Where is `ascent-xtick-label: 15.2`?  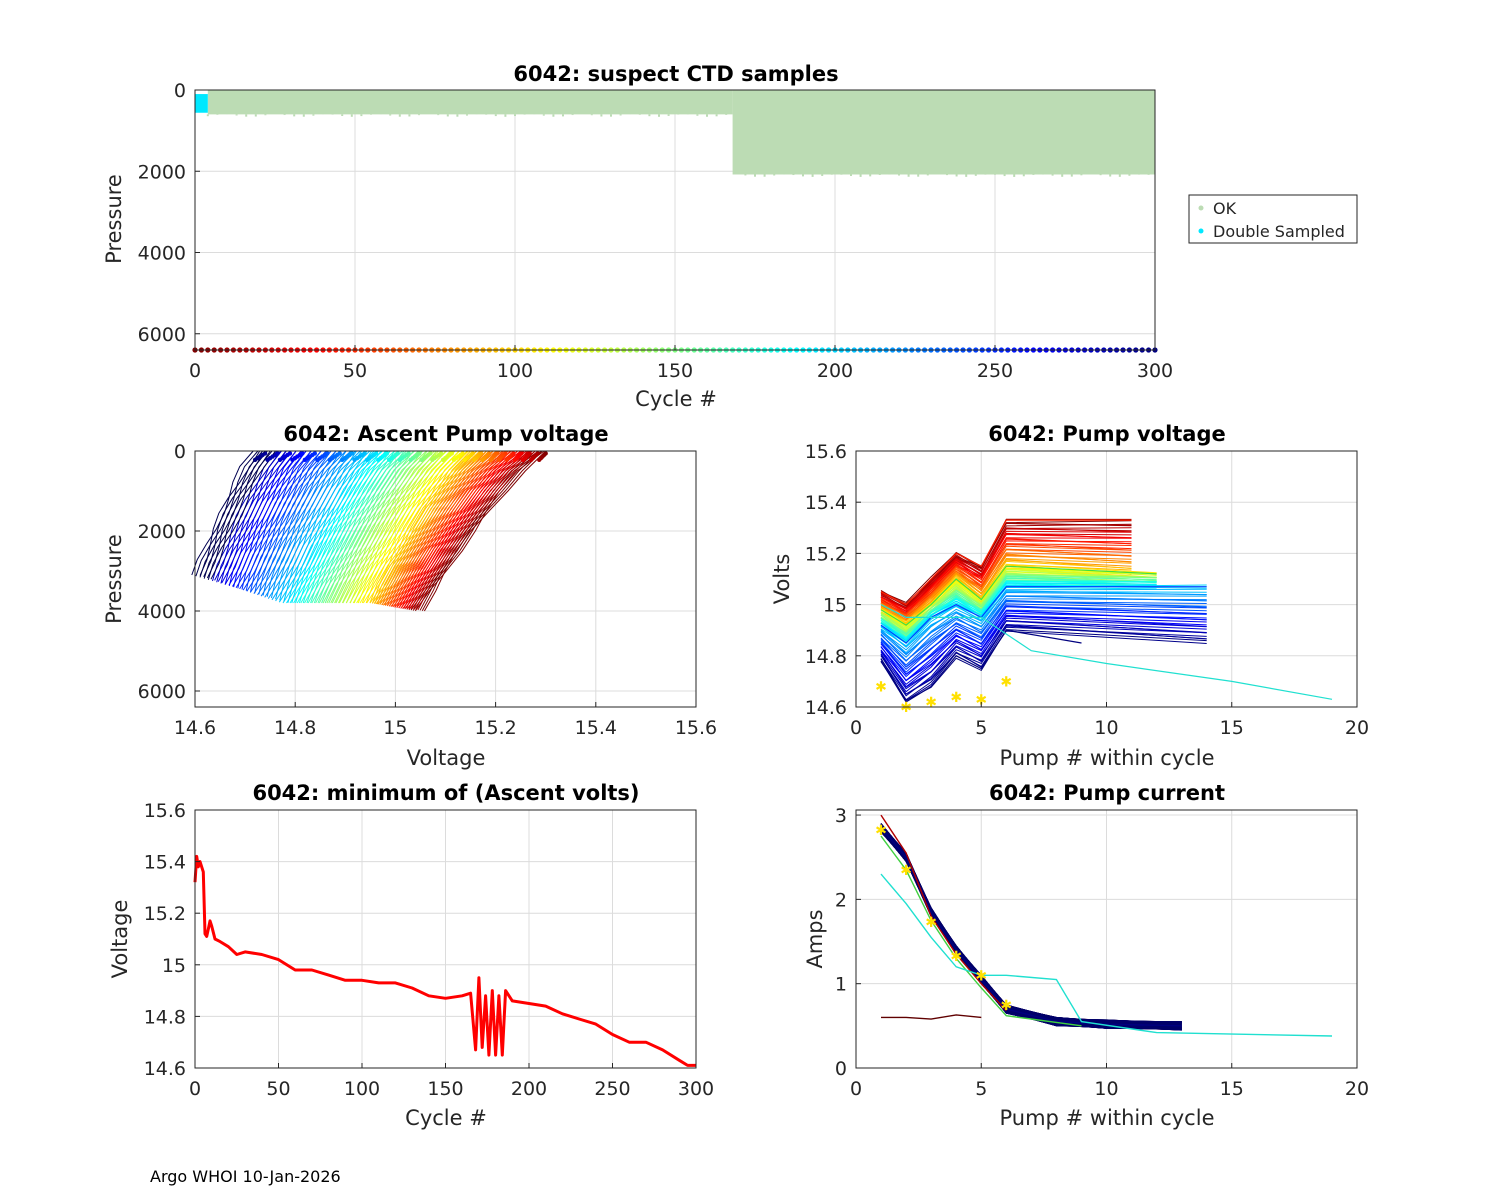
ascent-xtick-label: 15.2 is located at coordinates (495, 728).